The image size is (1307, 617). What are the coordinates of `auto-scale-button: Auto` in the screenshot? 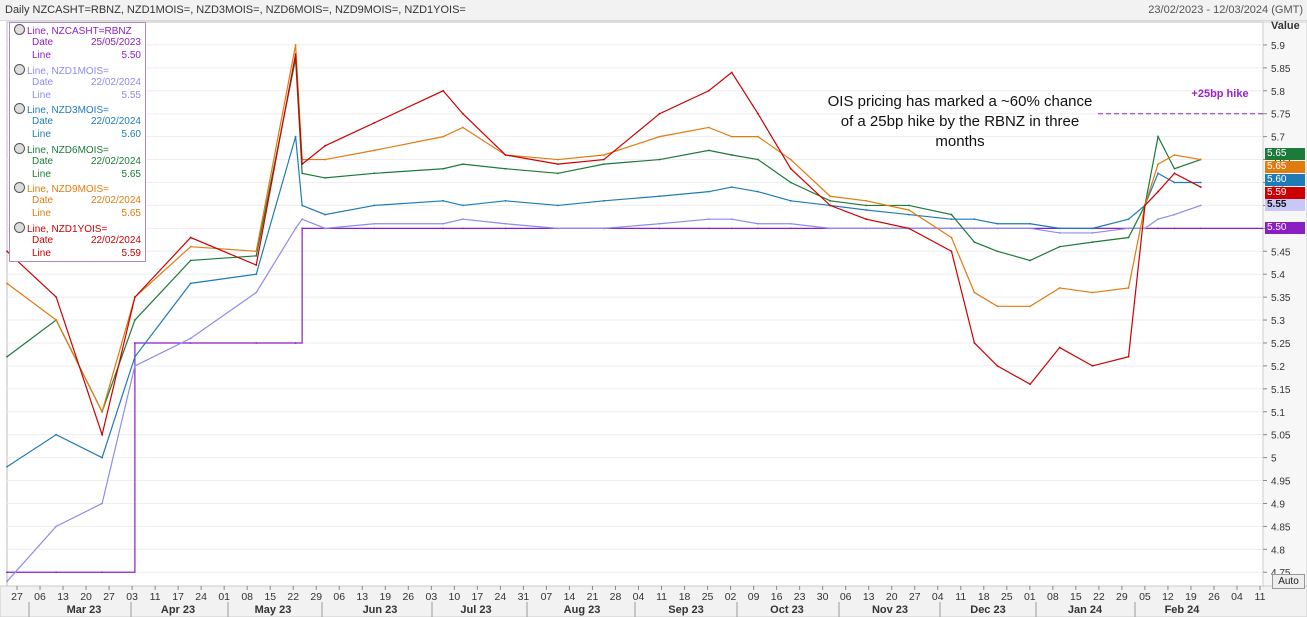 It's located at (1288, 581).